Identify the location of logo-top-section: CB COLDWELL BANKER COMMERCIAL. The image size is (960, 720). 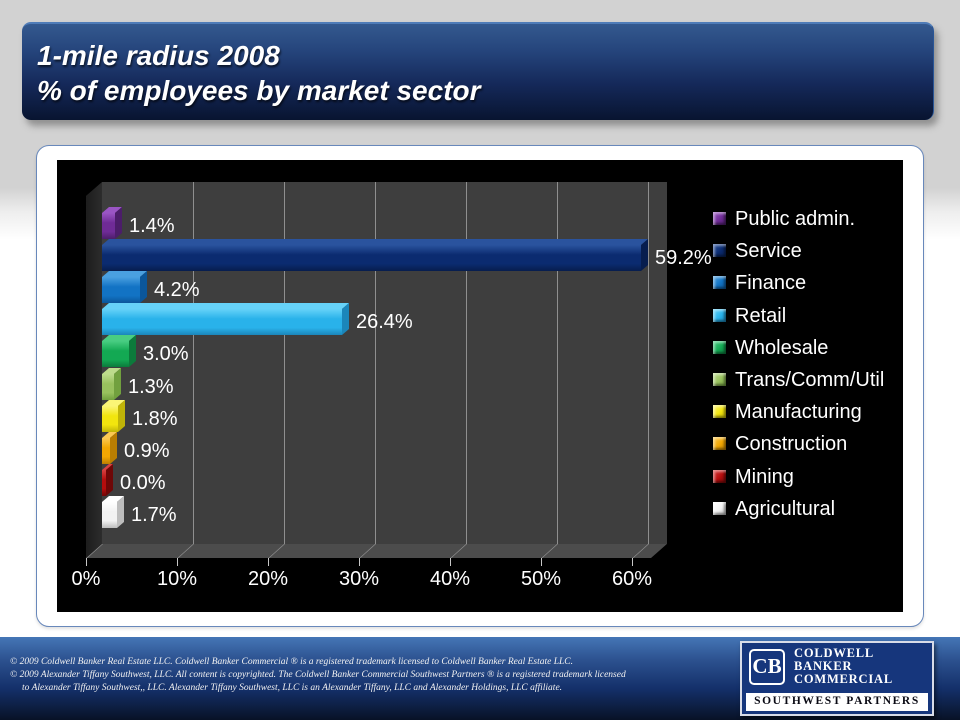
(837, 666).